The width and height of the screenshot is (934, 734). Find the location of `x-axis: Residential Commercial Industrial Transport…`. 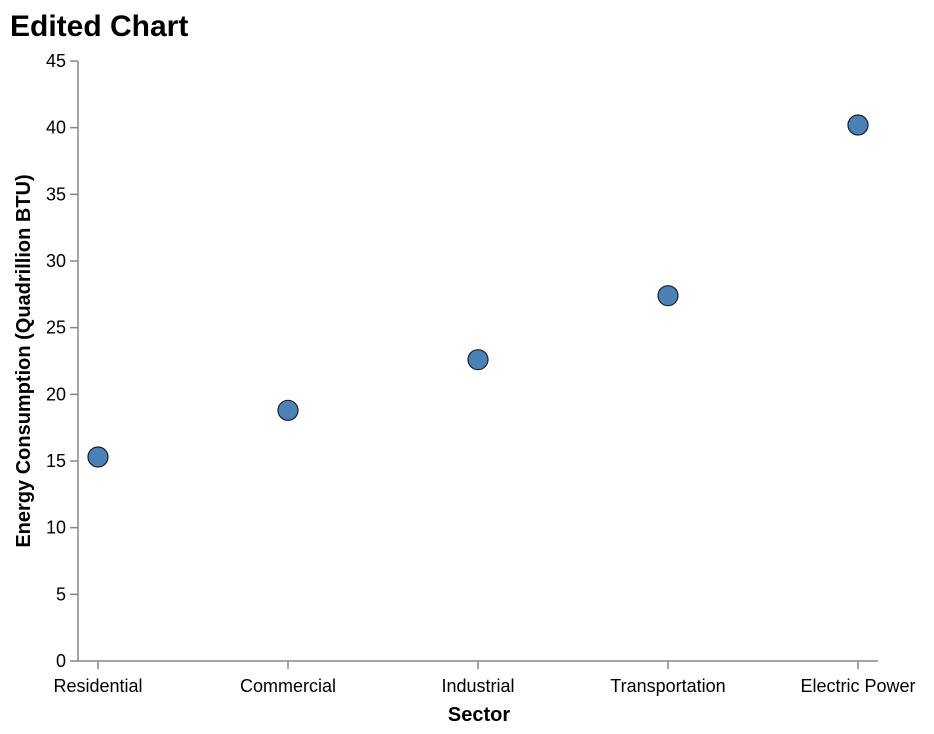

x-axis: Residential Commercial Industrial Transport… is located at coordinates (484, 678).